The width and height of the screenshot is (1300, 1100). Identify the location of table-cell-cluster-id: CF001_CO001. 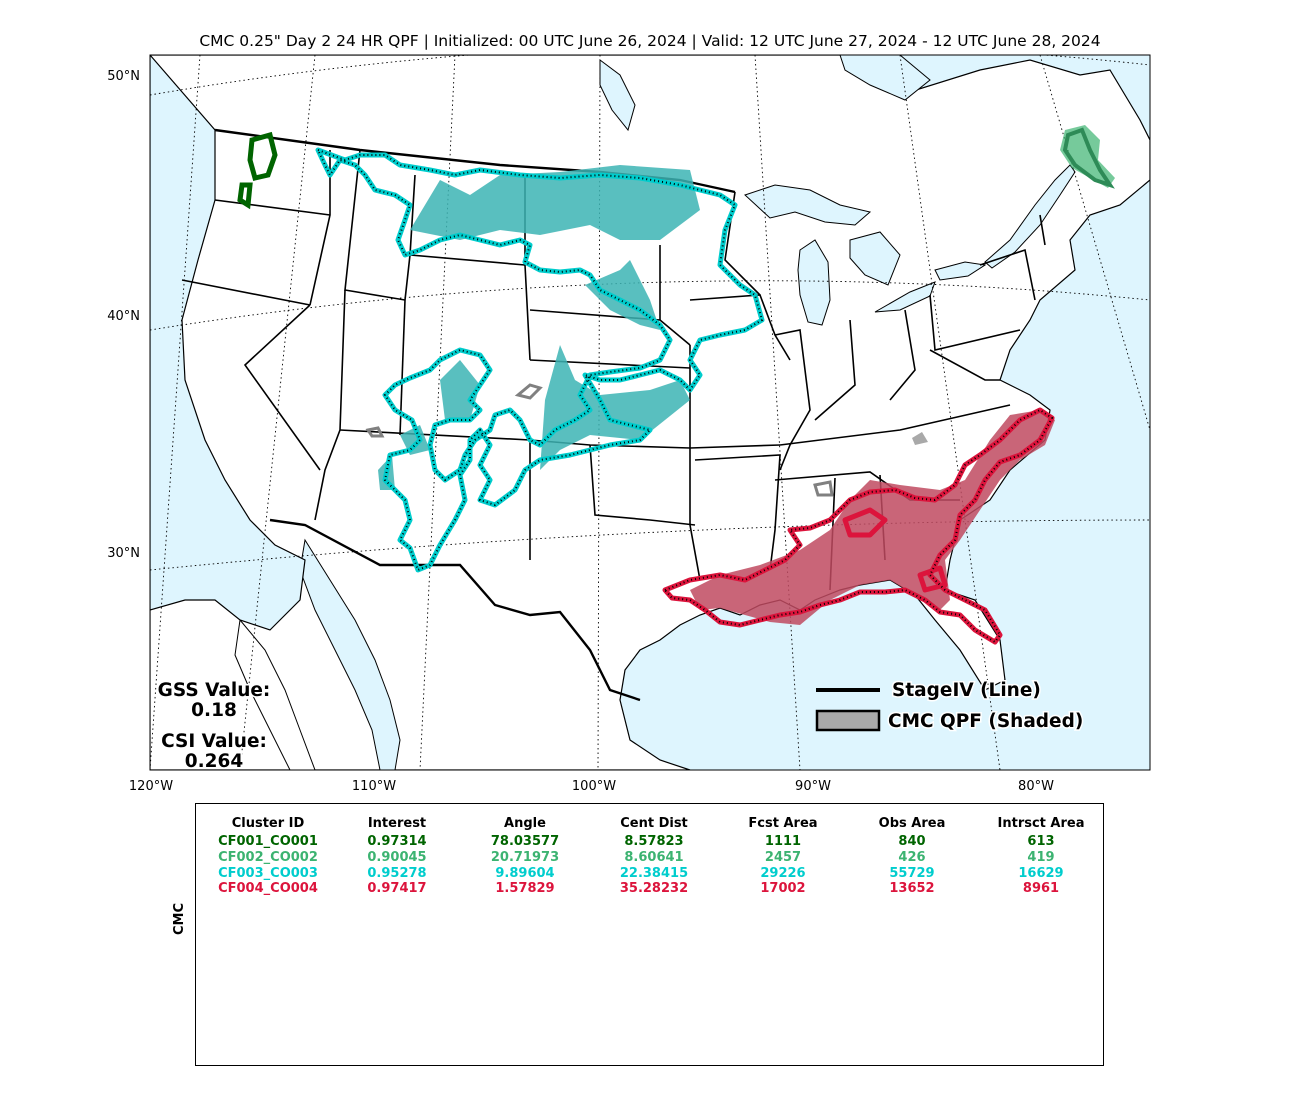
(268, 841).